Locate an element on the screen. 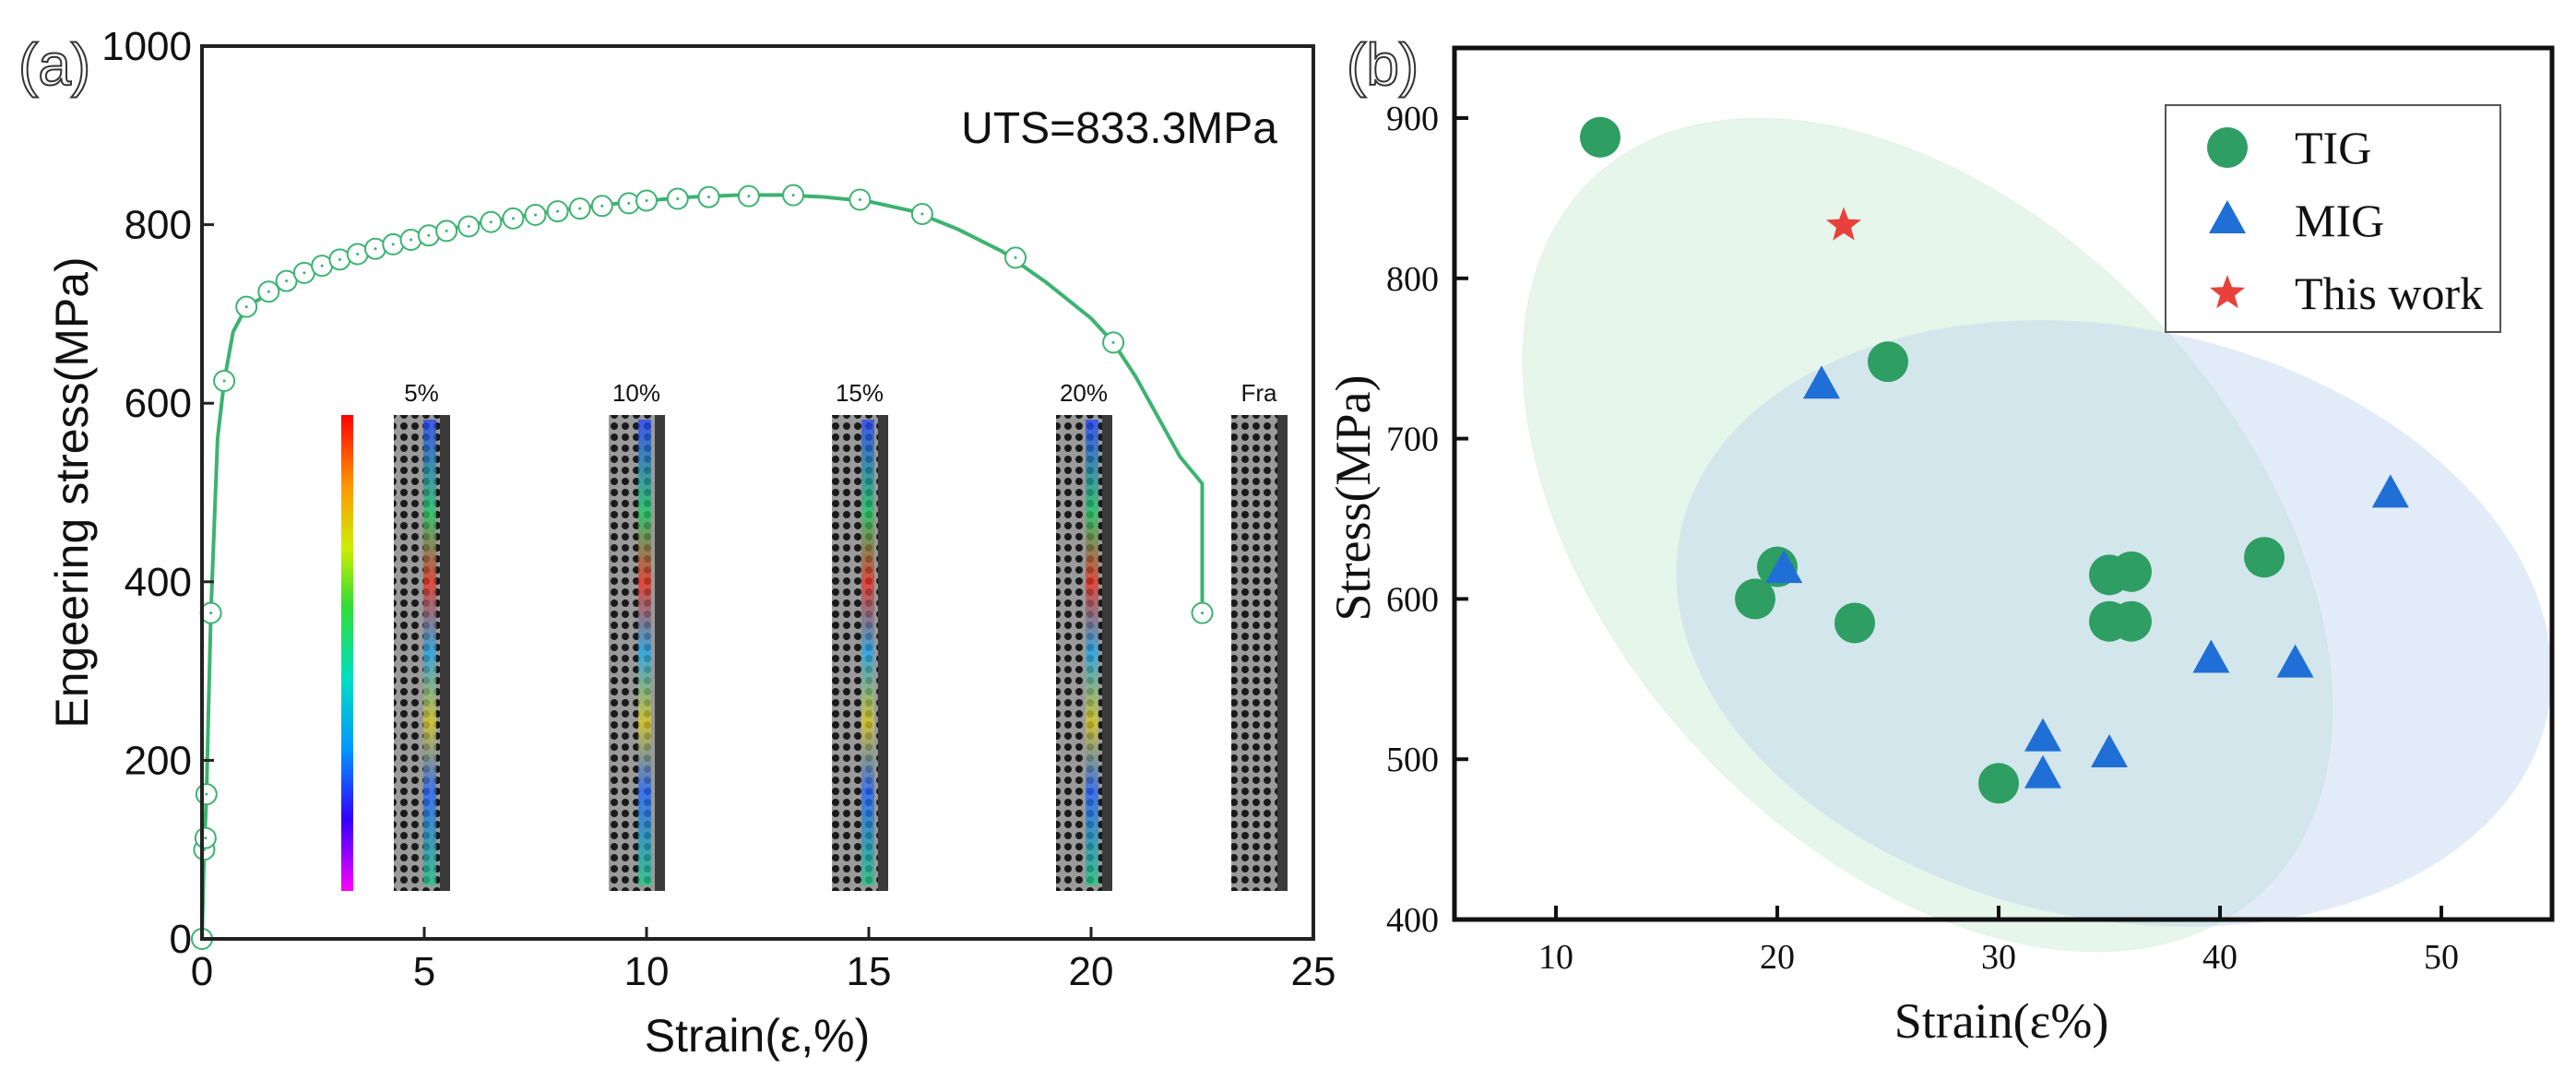 Image resolution: width=2576 pixels, height=1080 pixels. x-tick-label-b: 50 is located at coordinates (2441, 957).